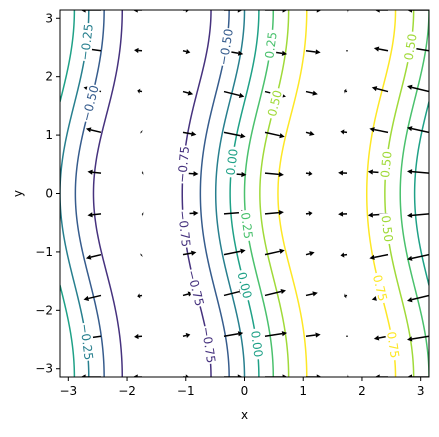 The width and height of the screenshot is (439, 437). What do you see at coordinates (127, 391) in the screenshot?
I see `x-tick-label: −2` at bounding box center [127, 391].